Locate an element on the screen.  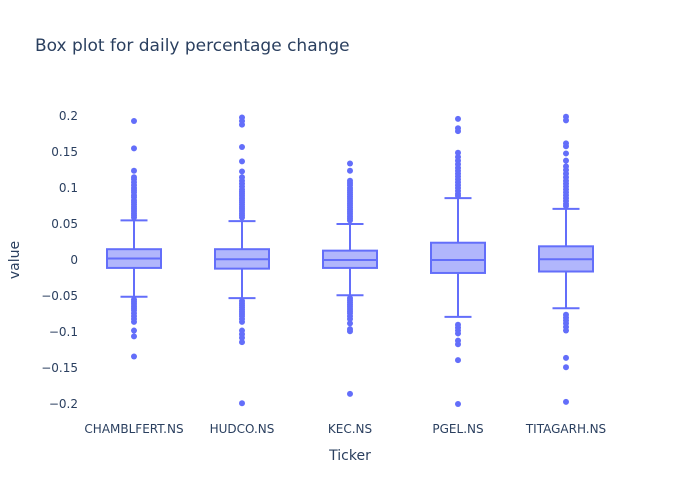
chart-title: Box plot for daily percentage change is located at coordinates (192, 46).